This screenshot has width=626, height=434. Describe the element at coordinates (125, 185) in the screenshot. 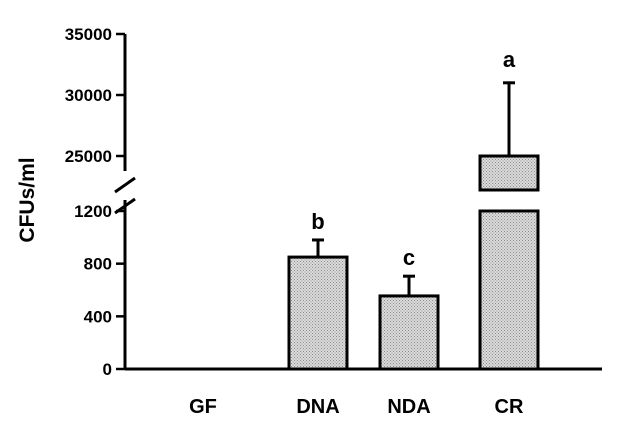

I see `axis-break-mark` at that location.